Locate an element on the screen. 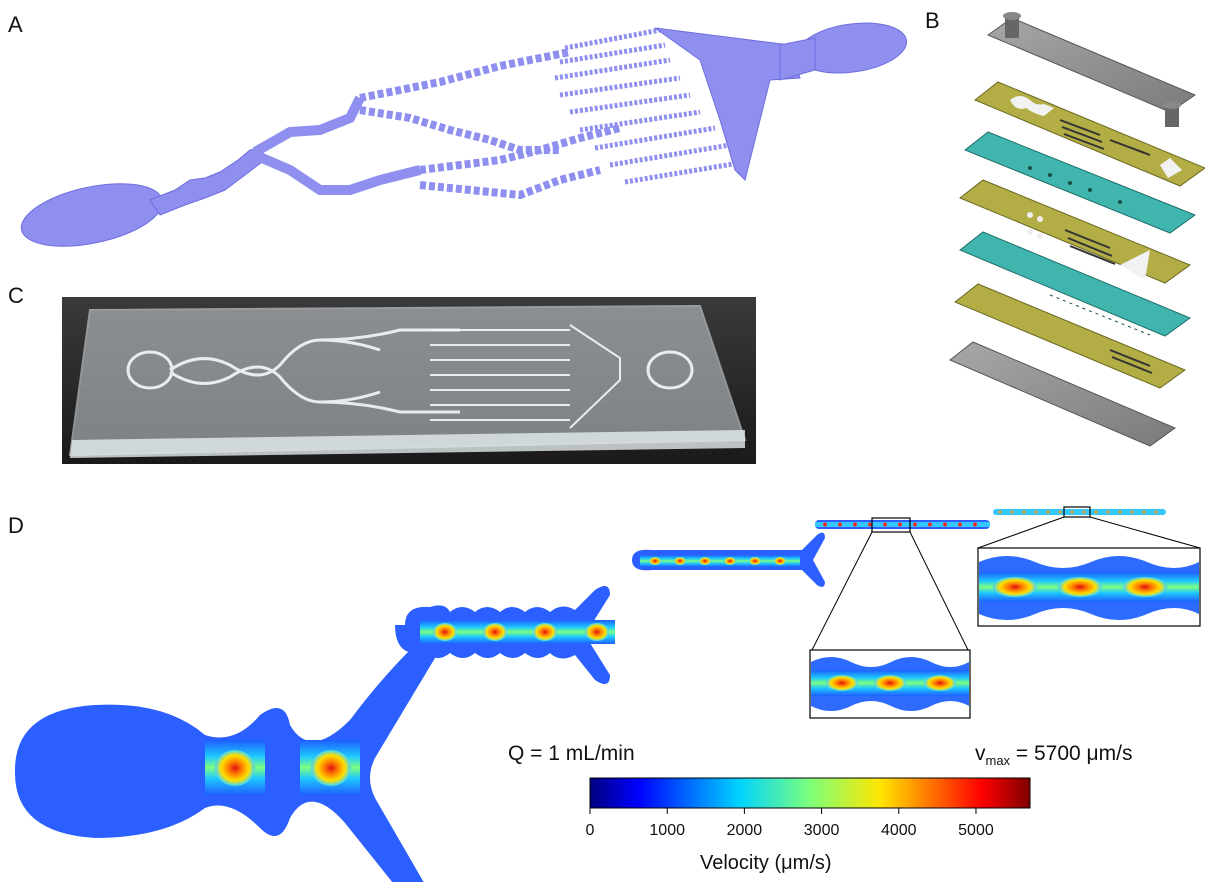 The height and width of the screenshot is (882, 1205). panel-c-device-photo is located at coordinates (409, 380).